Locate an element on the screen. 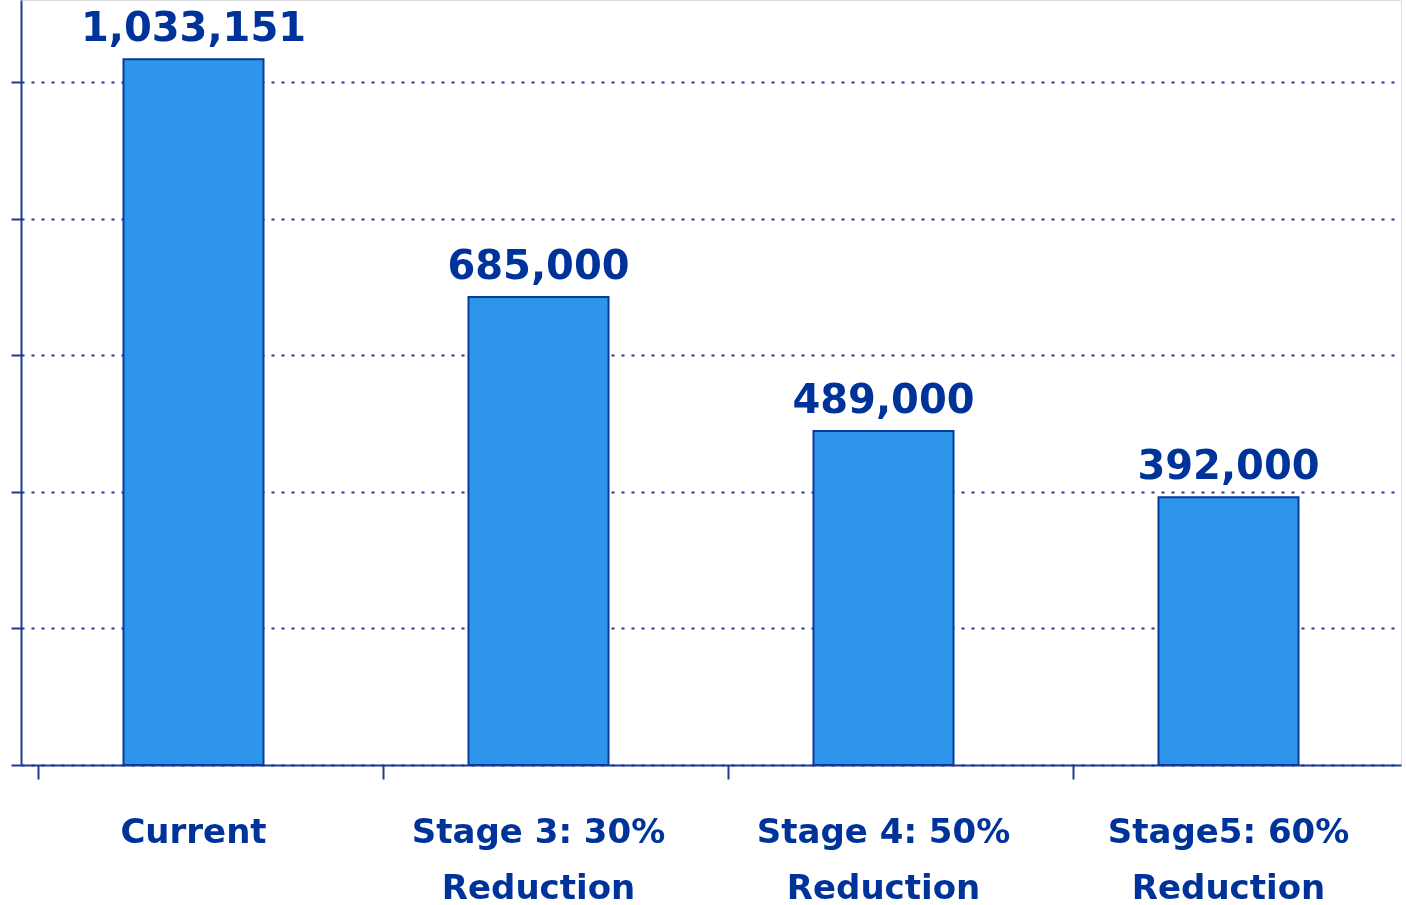 The image size is (1406, 905). data-label: 392,000 is located at coordinates (1228, 465).